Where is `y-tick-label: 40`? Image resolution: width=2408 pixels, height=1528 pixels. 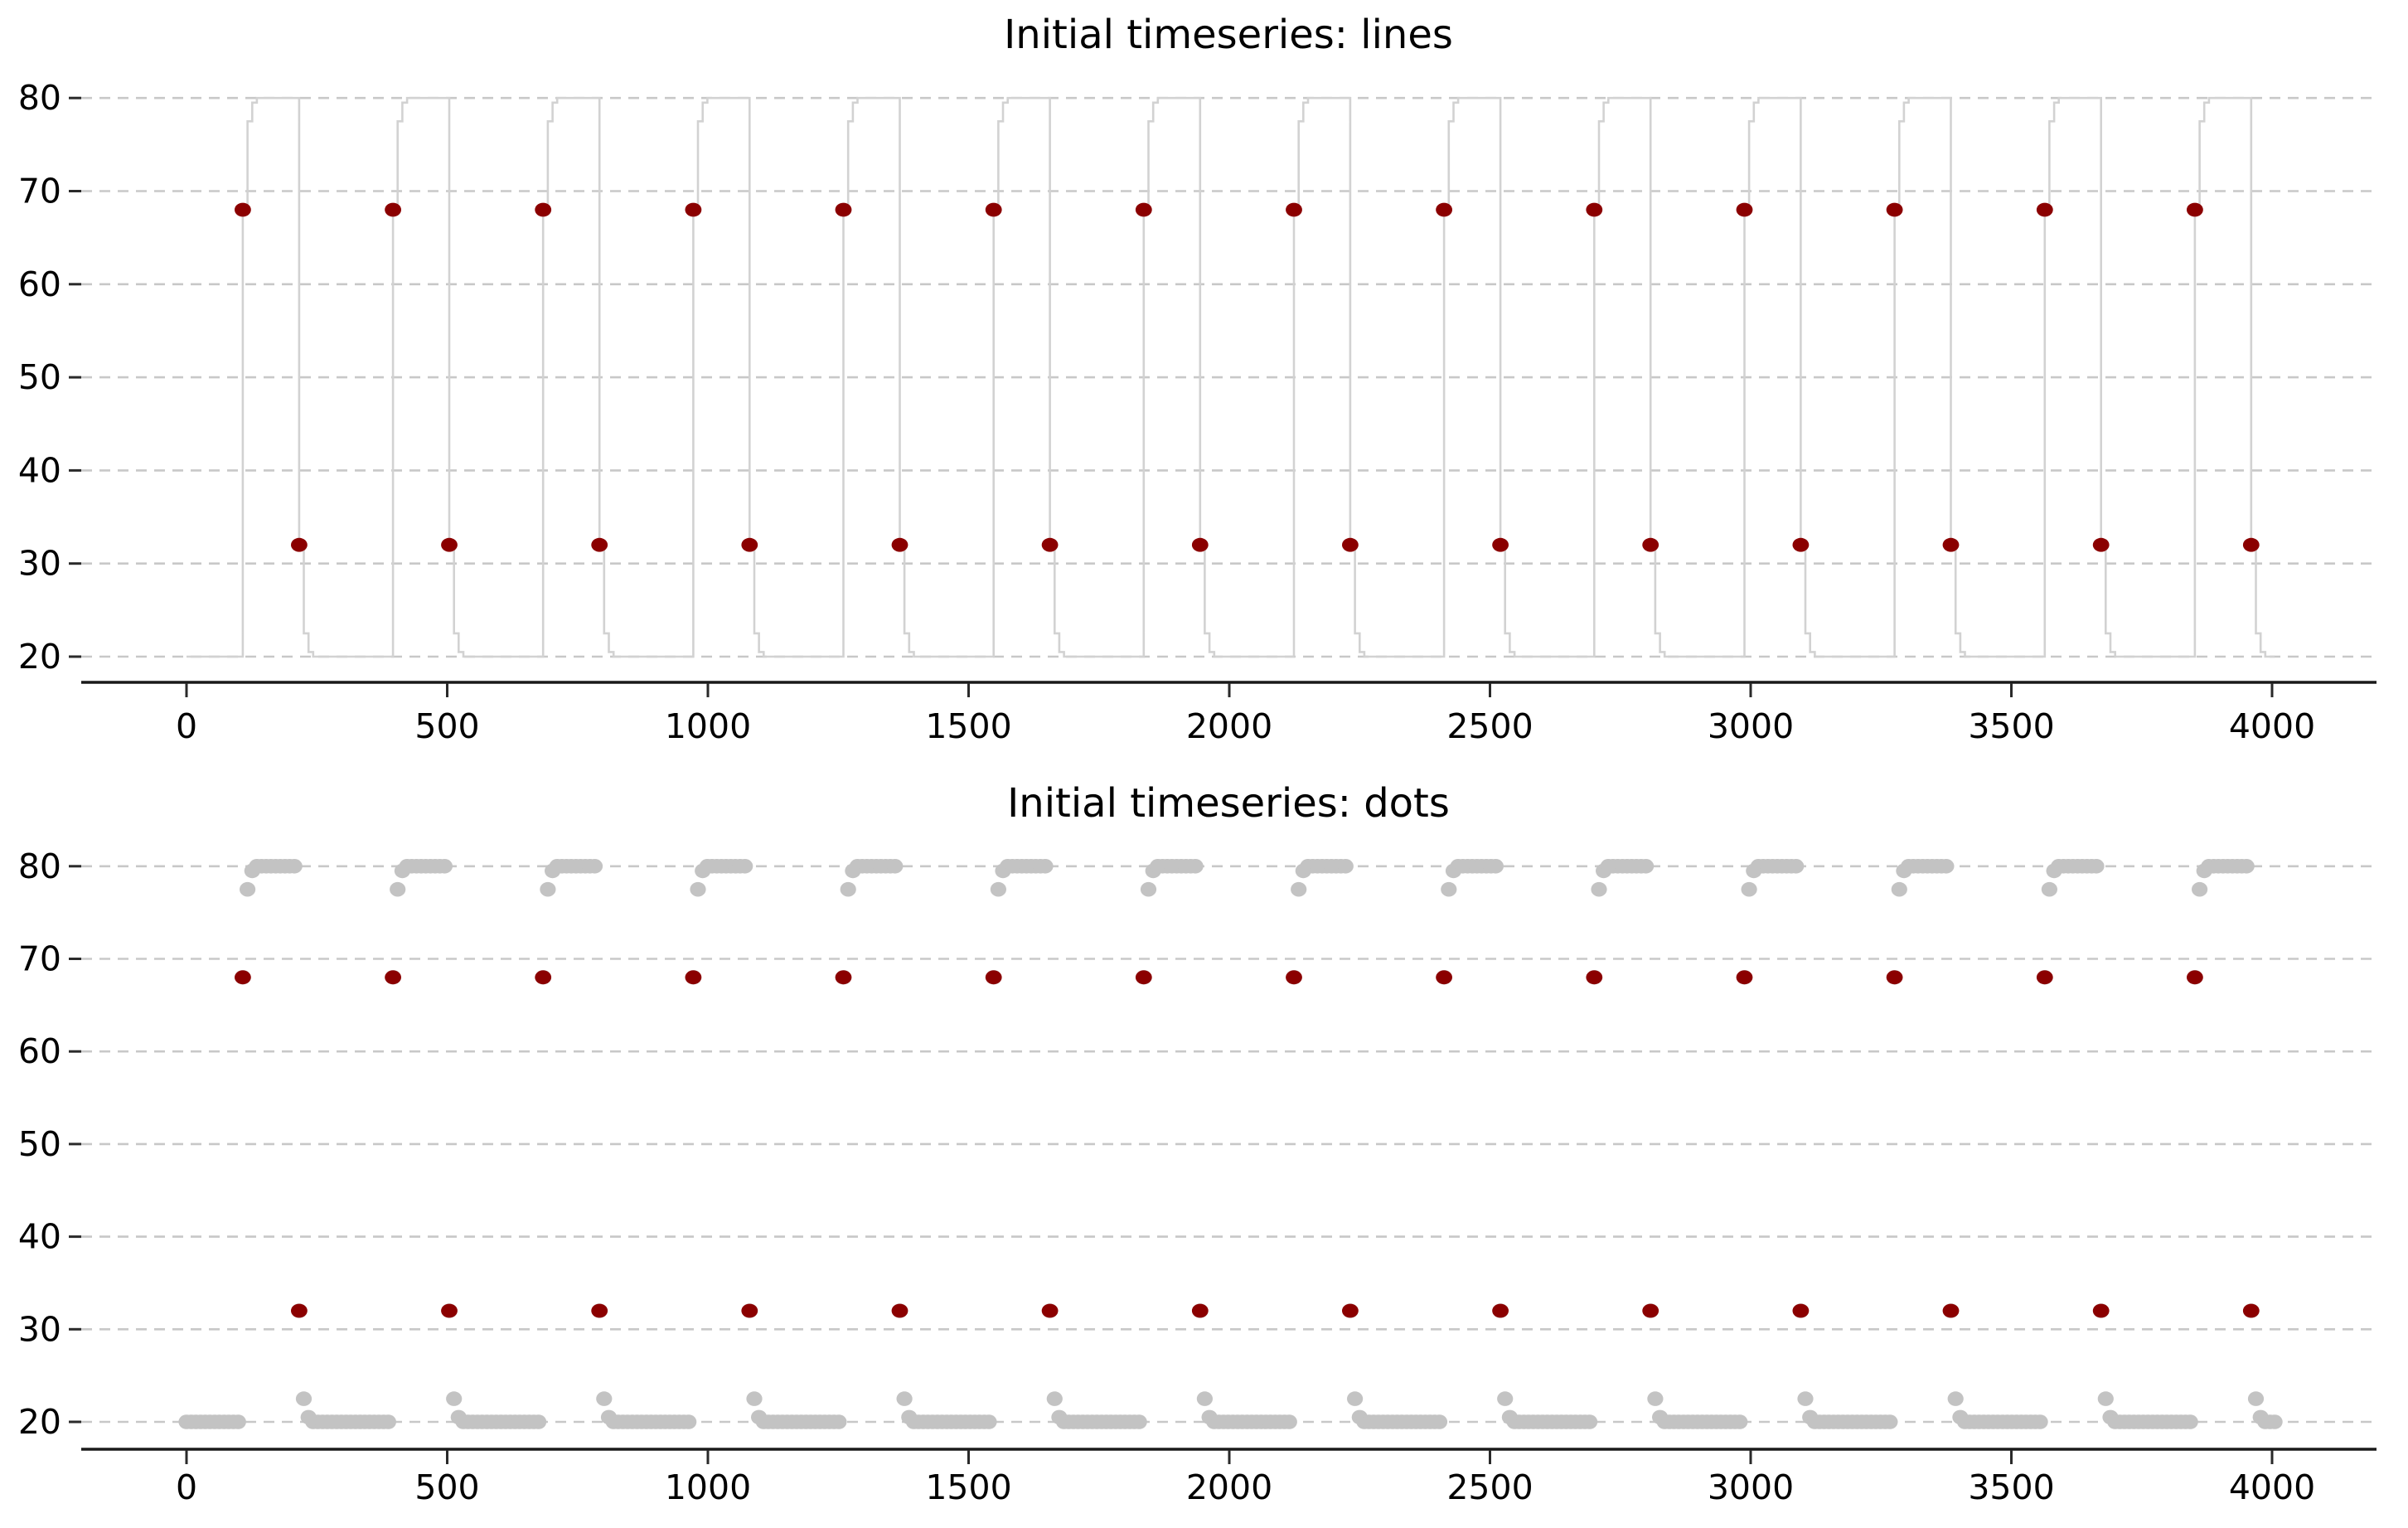 y-tick-label: 40 is located at coordinates (39, 470).